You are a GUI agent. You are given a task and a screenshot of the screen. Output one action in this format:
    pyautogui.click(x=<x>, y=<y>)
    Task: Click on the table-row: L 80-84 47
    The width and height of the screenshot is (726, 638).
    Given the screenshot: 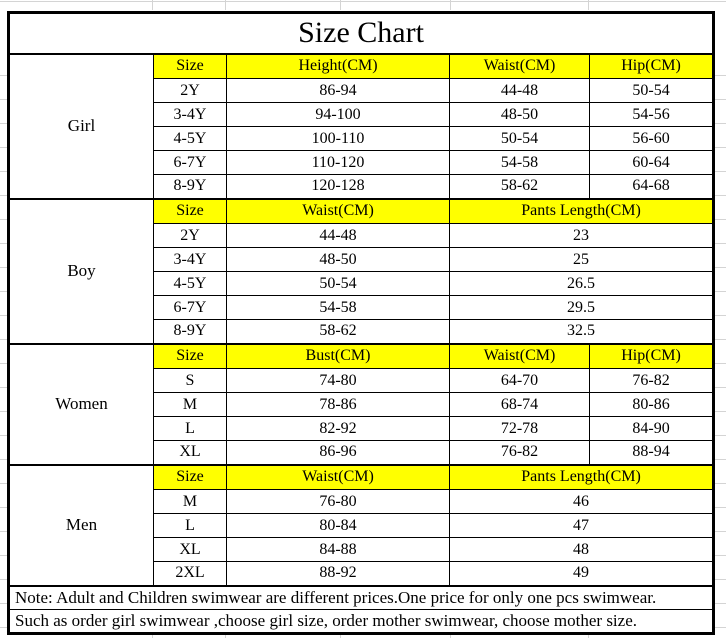 What is the action you would take?
    pyautogui.click(x=362, y=525)
    